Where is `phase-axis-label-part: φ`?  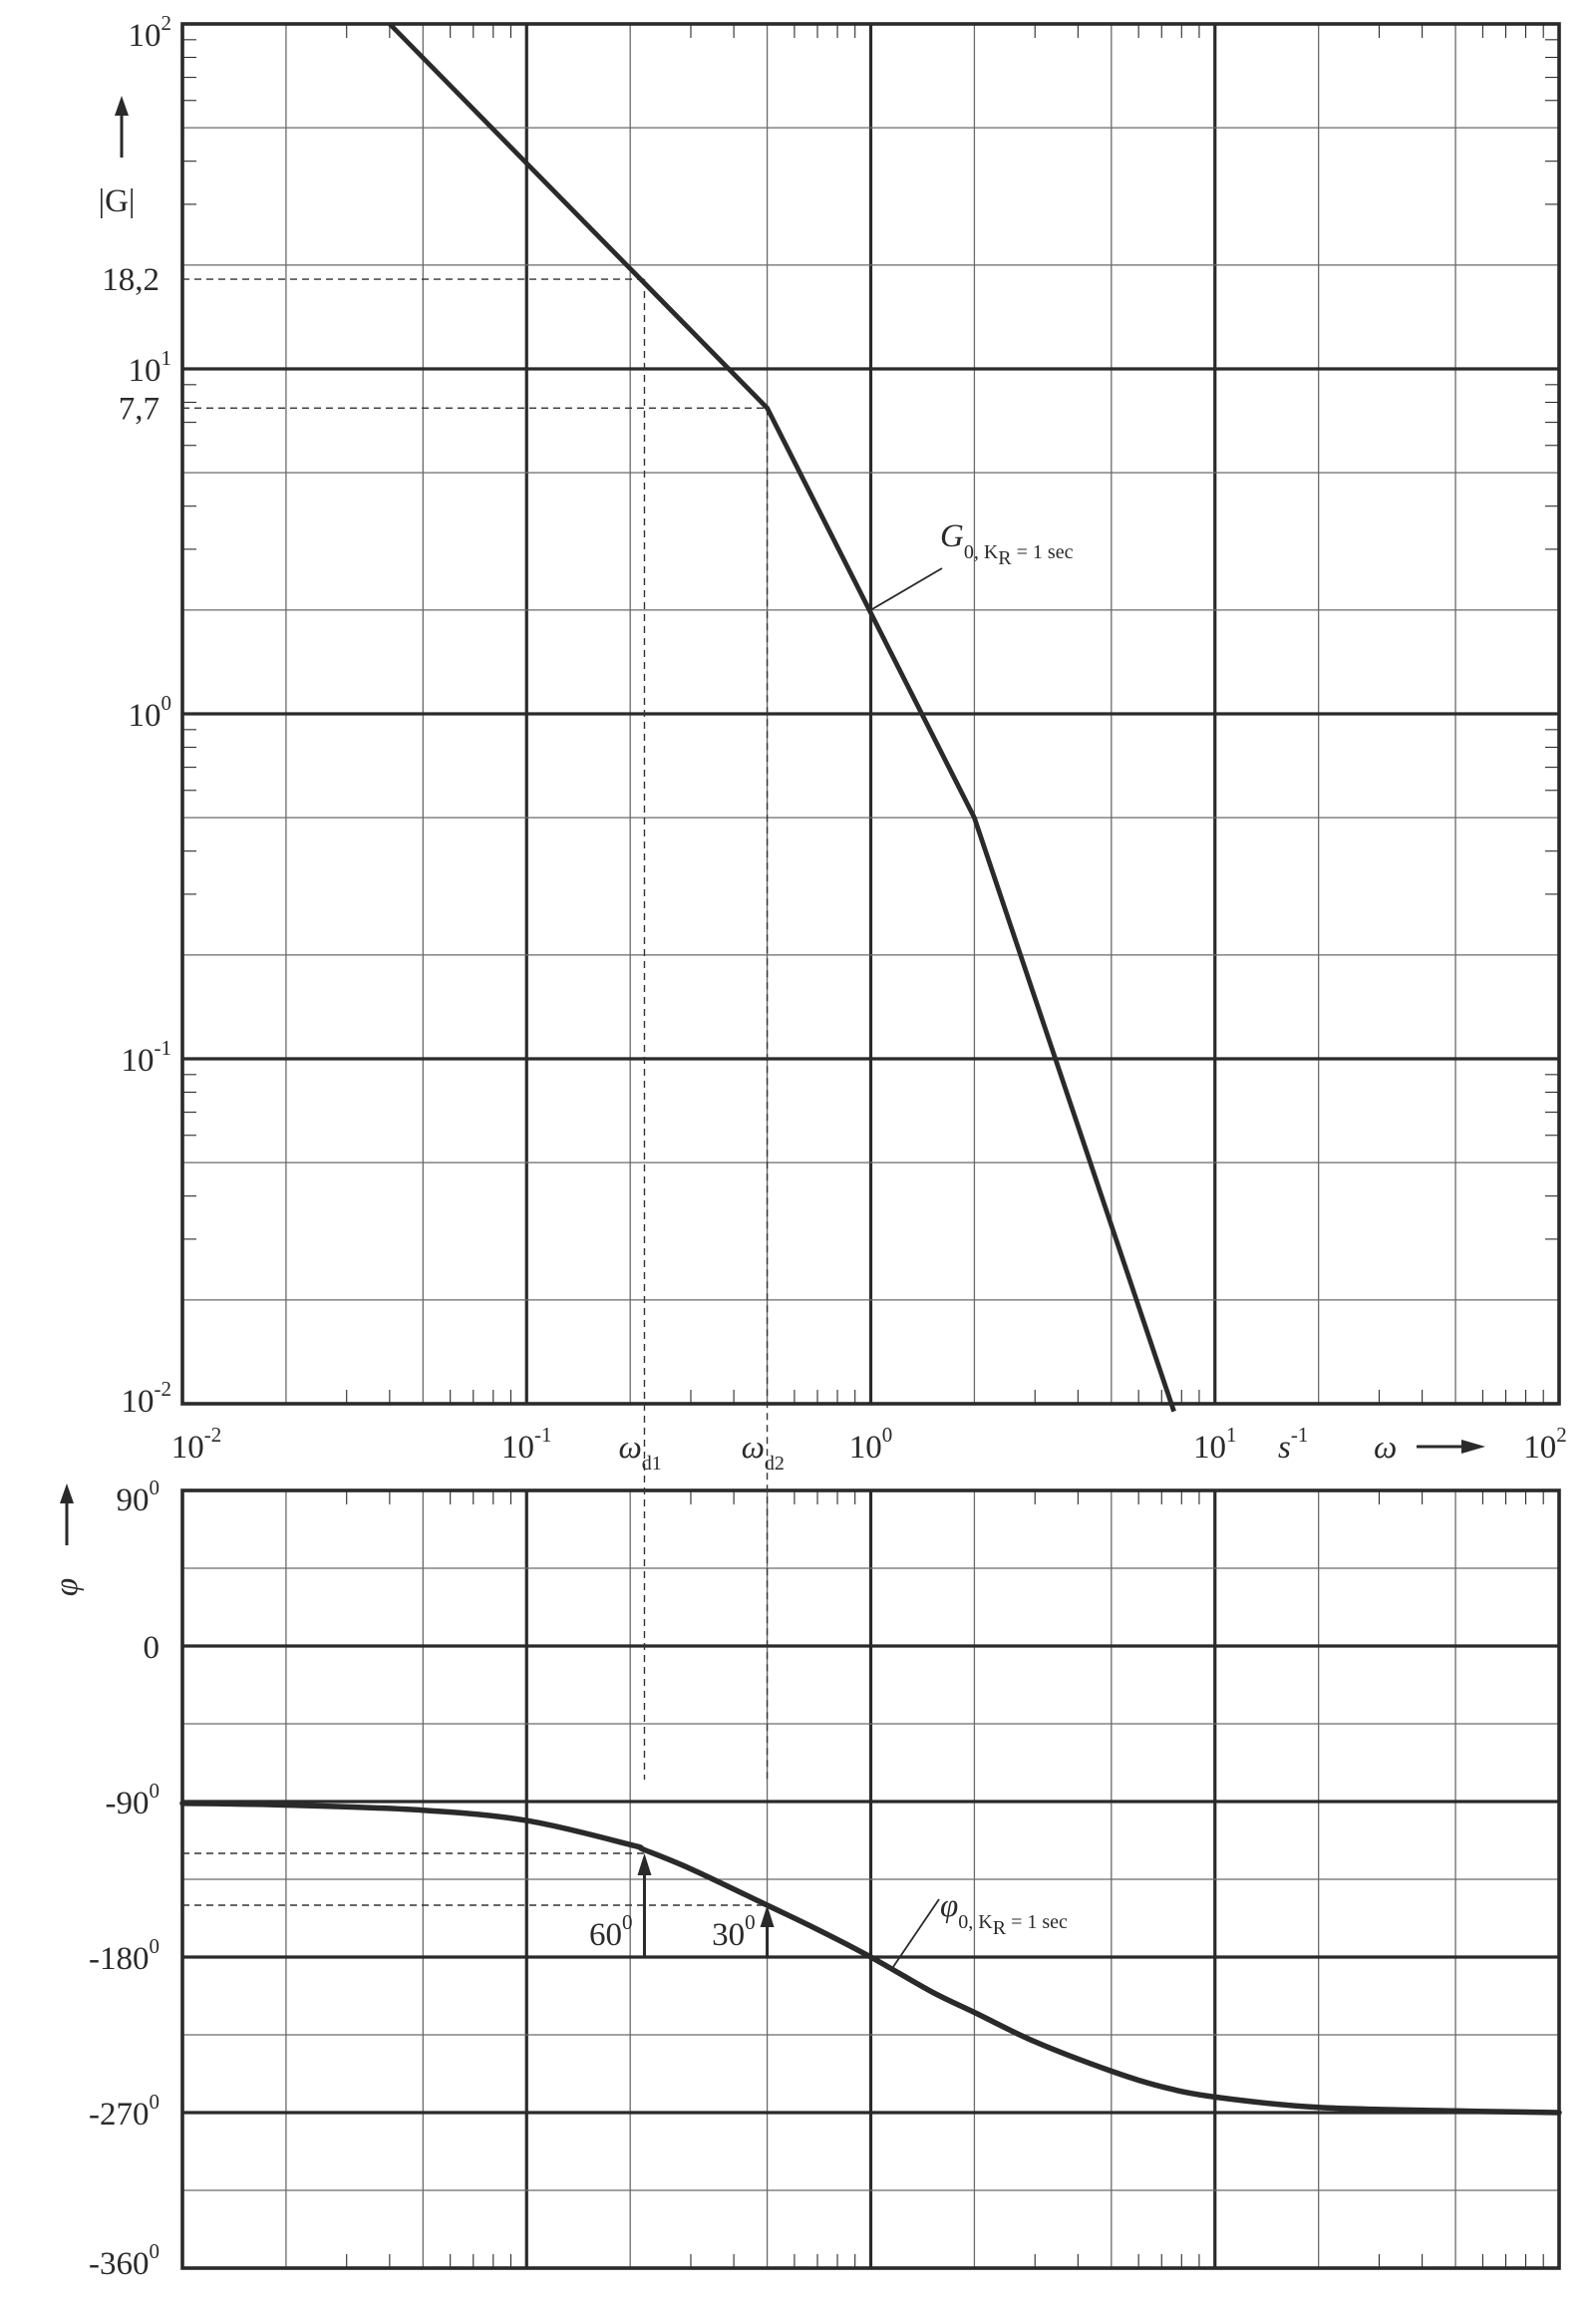 phase-axis-label-part: φ is located at coordinates (67, 1587).